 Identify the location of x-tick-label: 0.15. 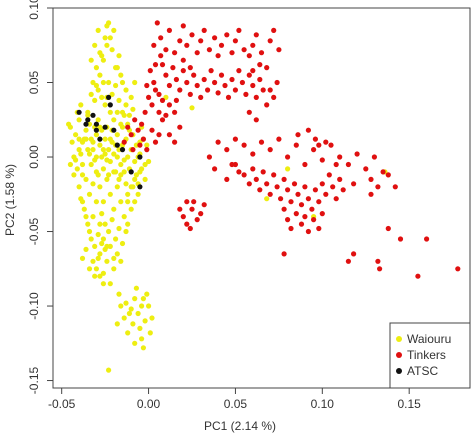
(410, 404).